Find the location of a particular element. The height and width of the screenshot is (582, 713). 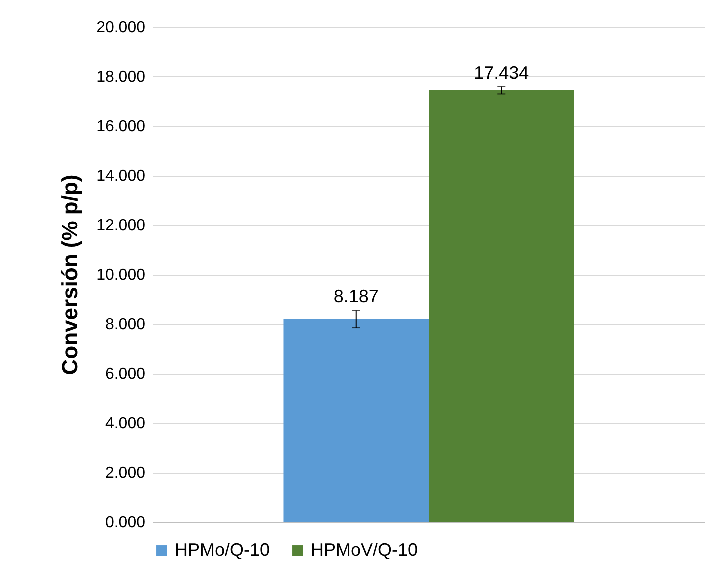

data-label: 8.187 is located at coordinates (356, 296).